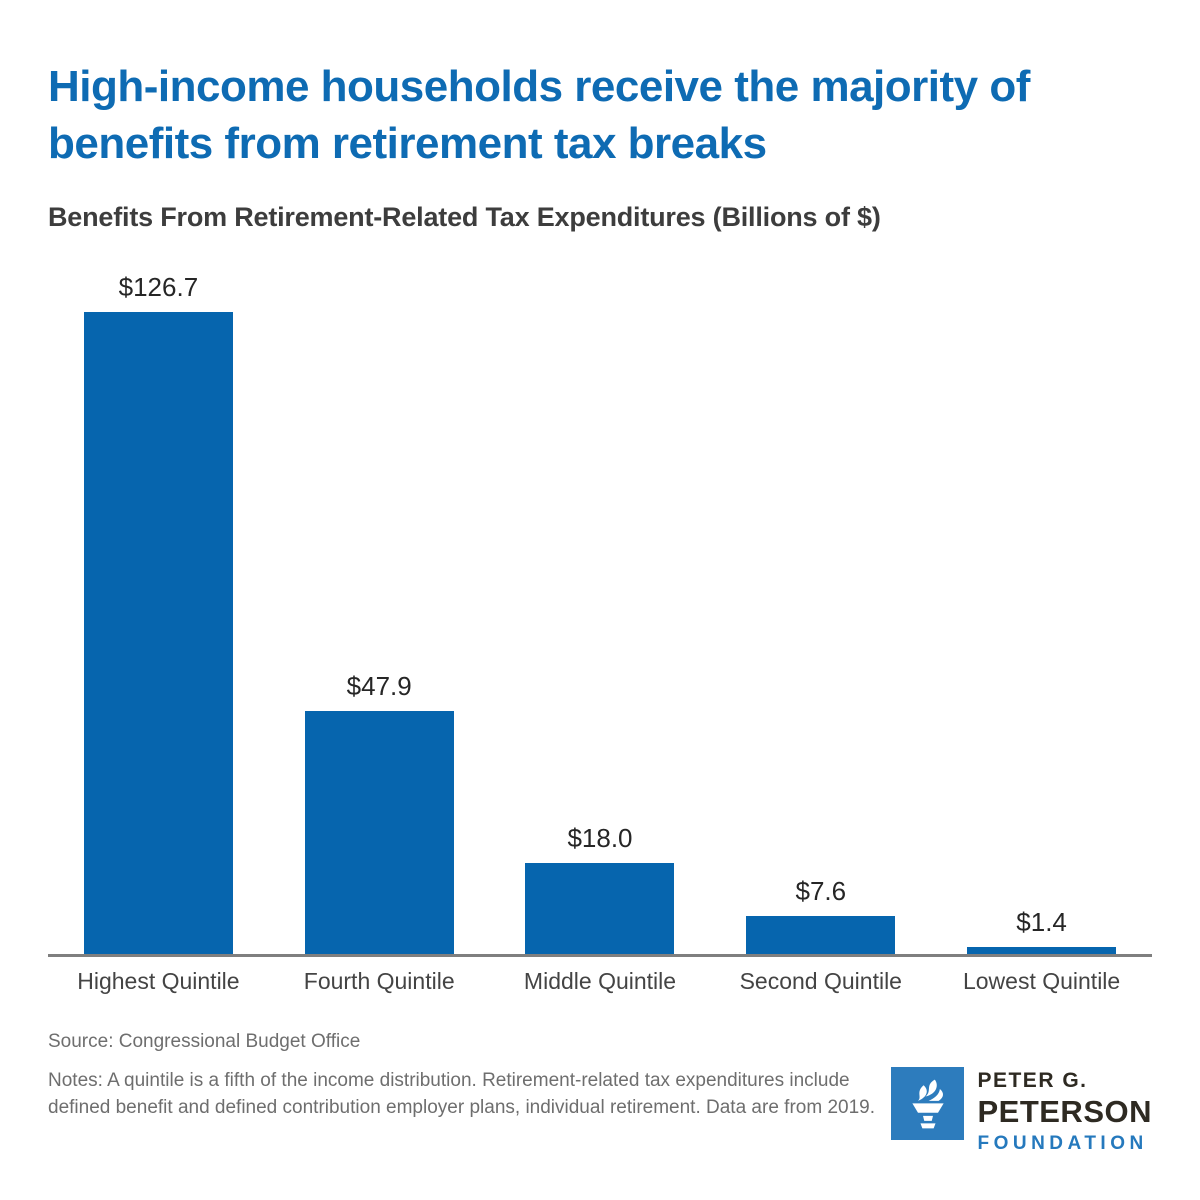 This screenshot has width=1200, height=1200. What do you see at coordinates (1041, 921) in the screenshot?
I see `bar-value-label: $1.4` at bounding box center [1041, 921].